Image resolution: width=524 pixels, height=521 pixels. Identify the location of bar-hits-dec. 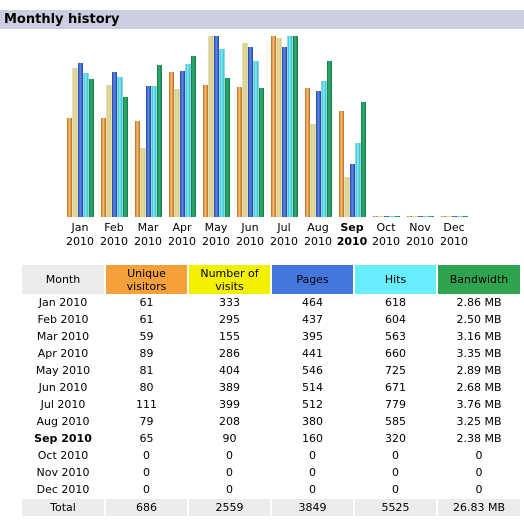
(460, 216).